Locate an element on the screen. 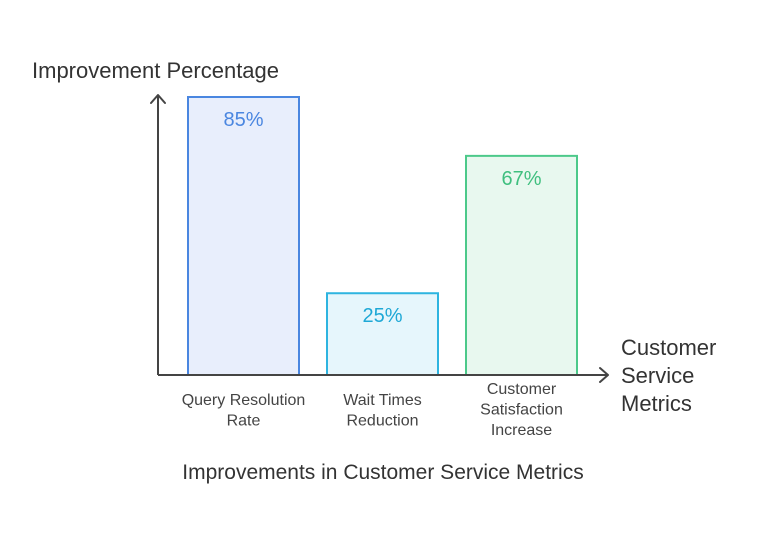 The width and height of the screenshot is (758, 548). x-axis-title: Customer Service Metrics is located at coordinates (668, 375).